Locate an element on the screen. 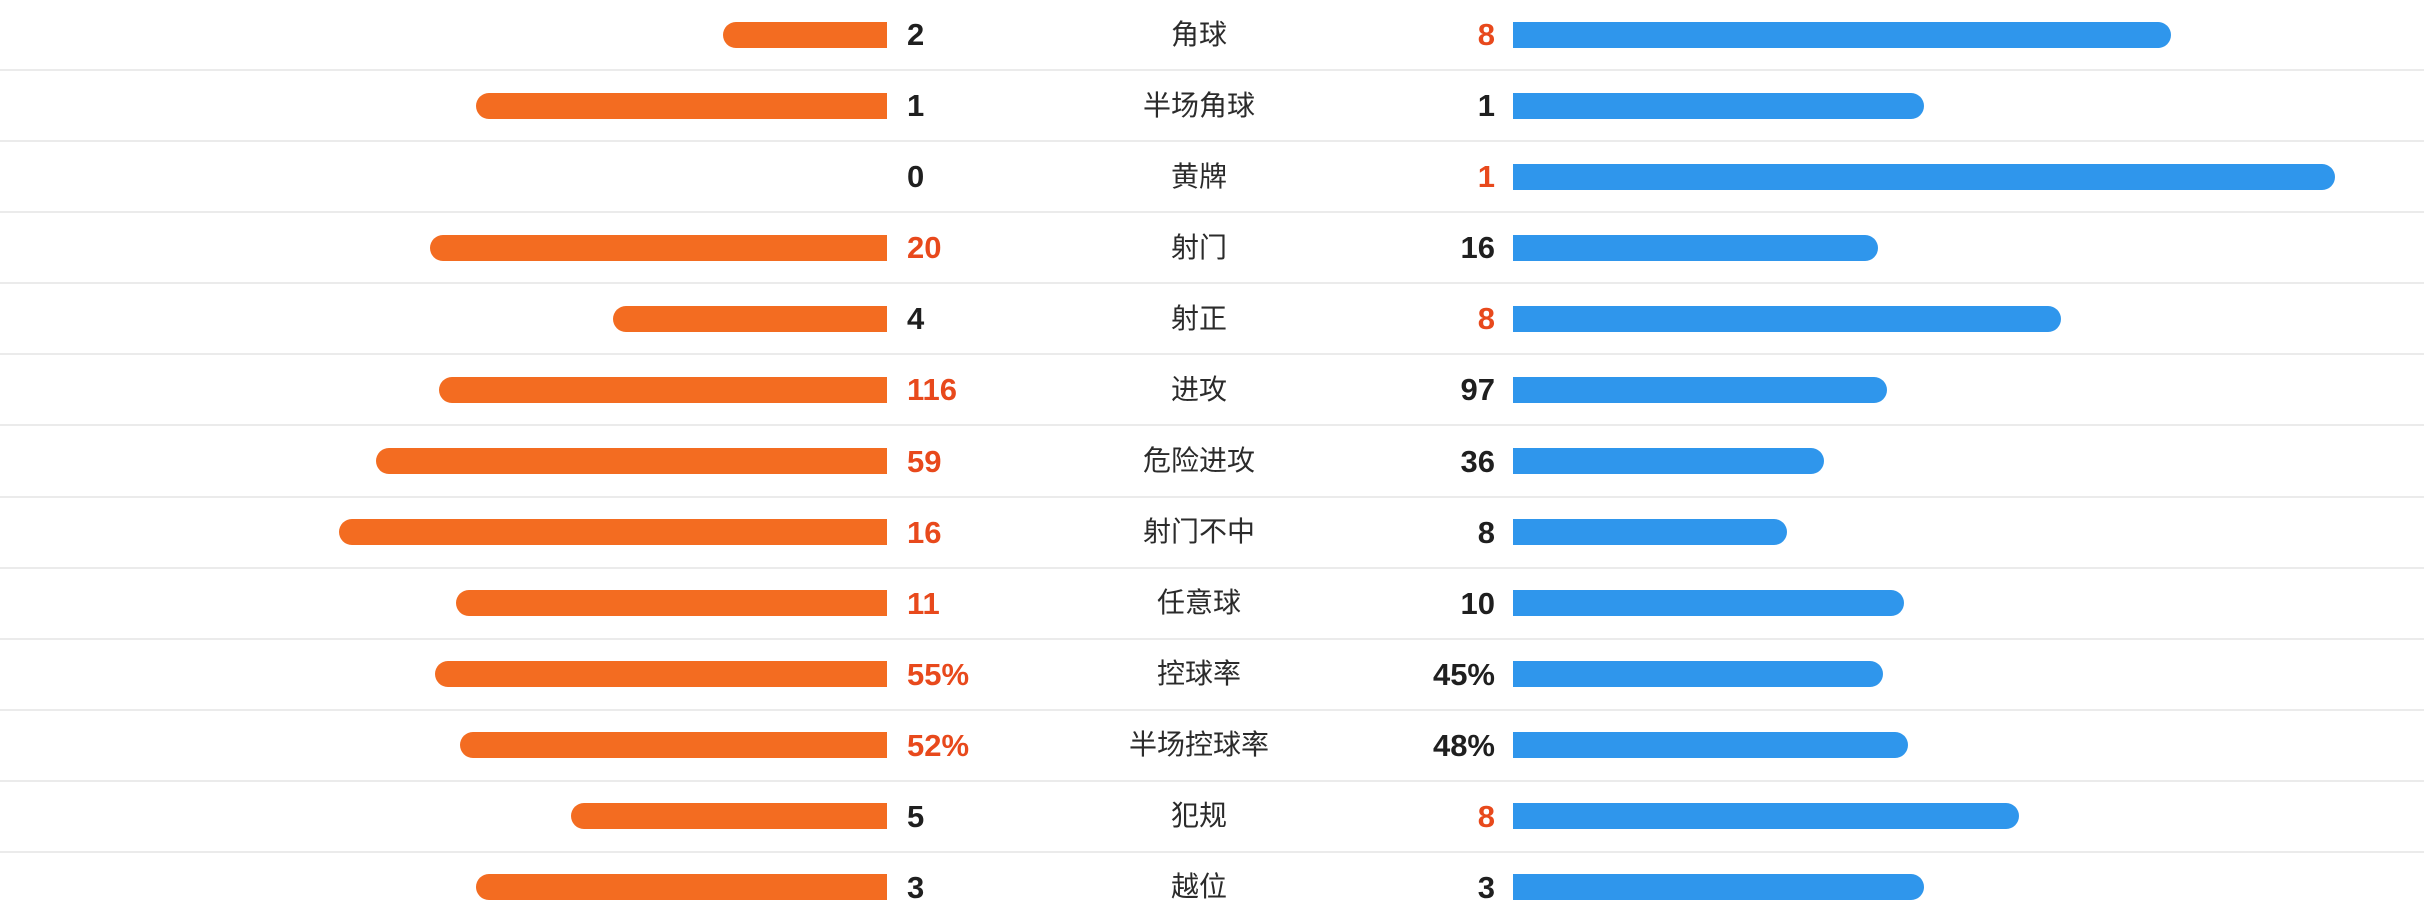 This screenshot has width=2424, height=922. stat-label: 任意球 is located at coordinates (1198, 603).